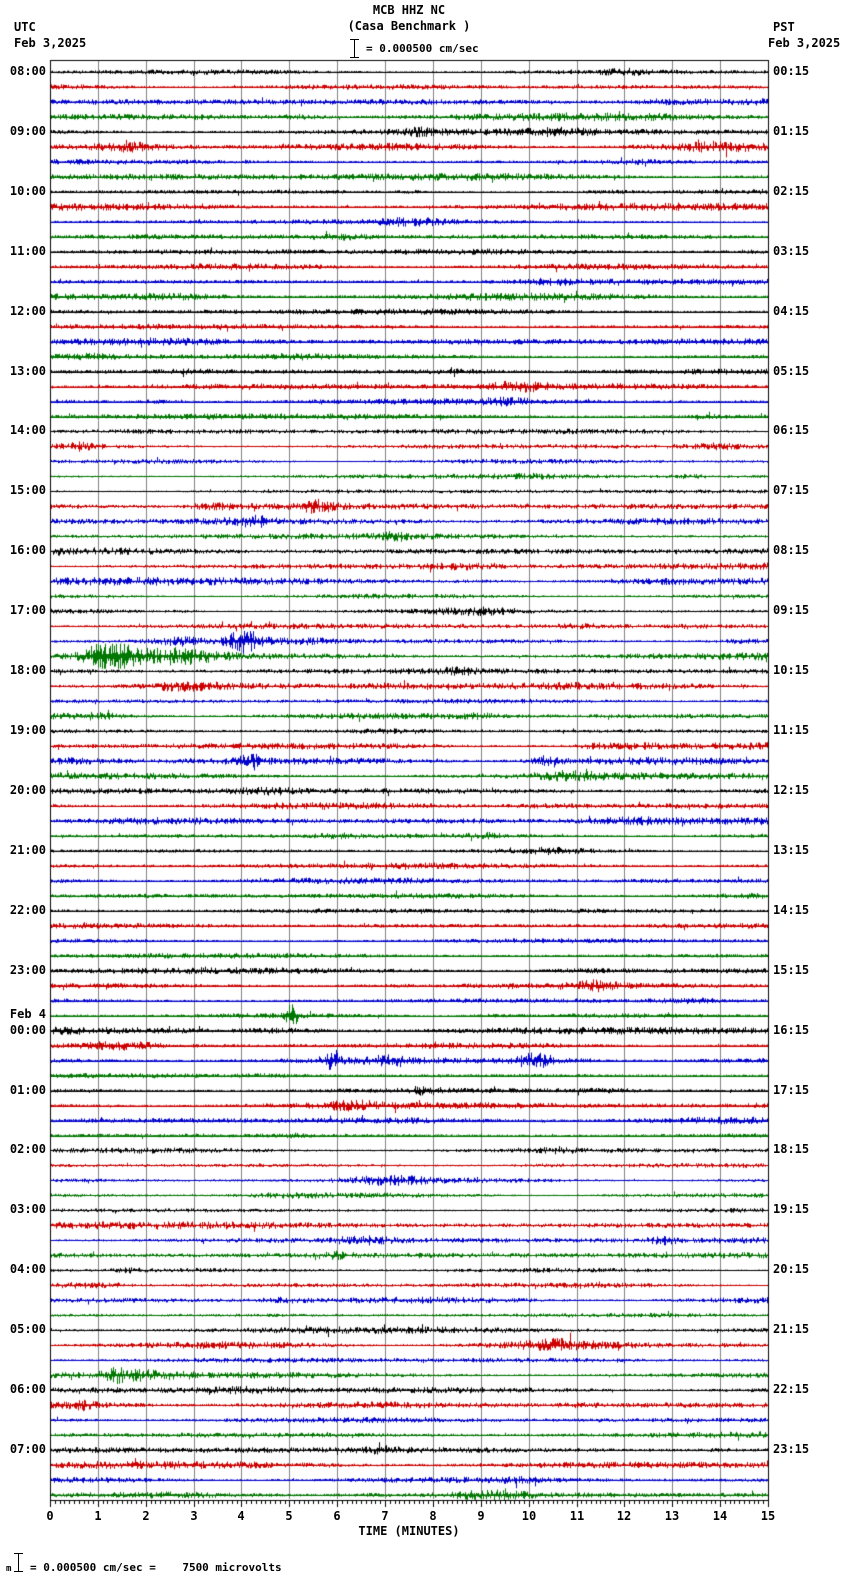 This screenshot has width=850, height=1584. I want to click on utc-hour-label: 20:00, so click(27, 790).